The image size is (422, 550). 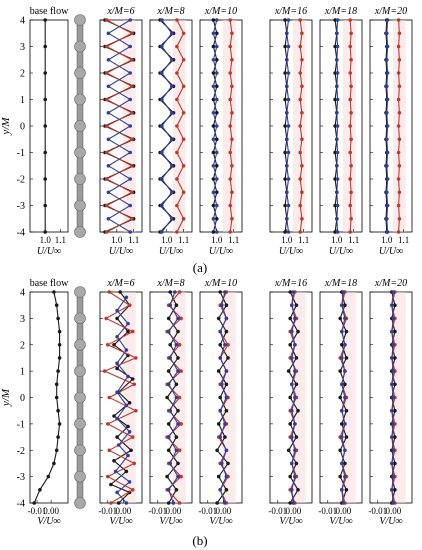 What do you see at coordinates (170, 283) in the screenshot?
I see `subplot-title: x/M=8` at bounding box center [170, 283].